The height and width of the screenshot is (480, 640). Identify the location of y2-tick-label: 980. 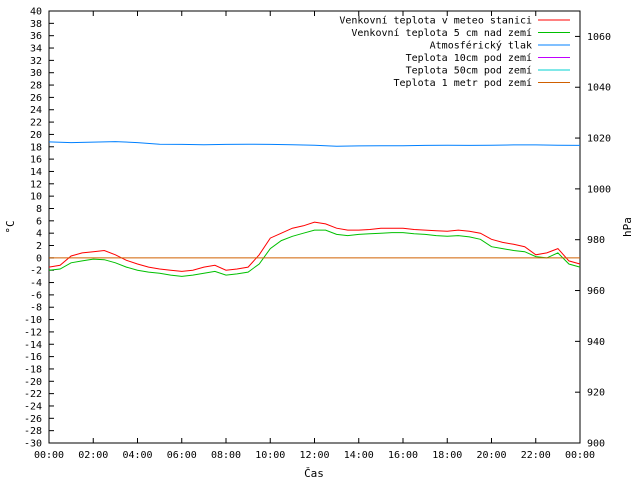
(596, 240).